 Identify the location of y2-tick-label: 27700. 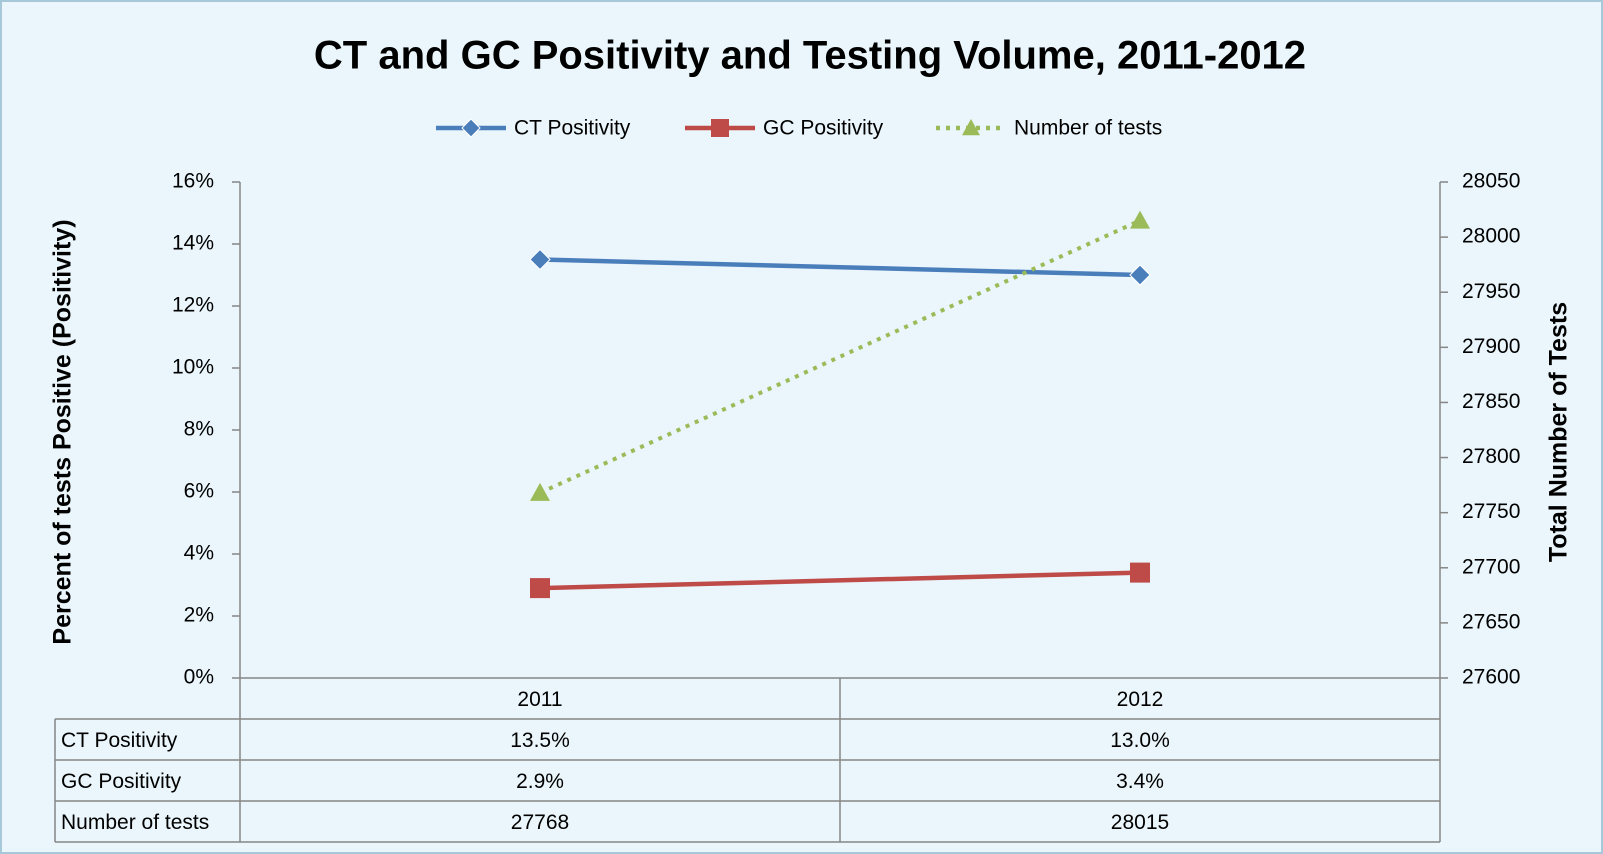
(1491, 566).